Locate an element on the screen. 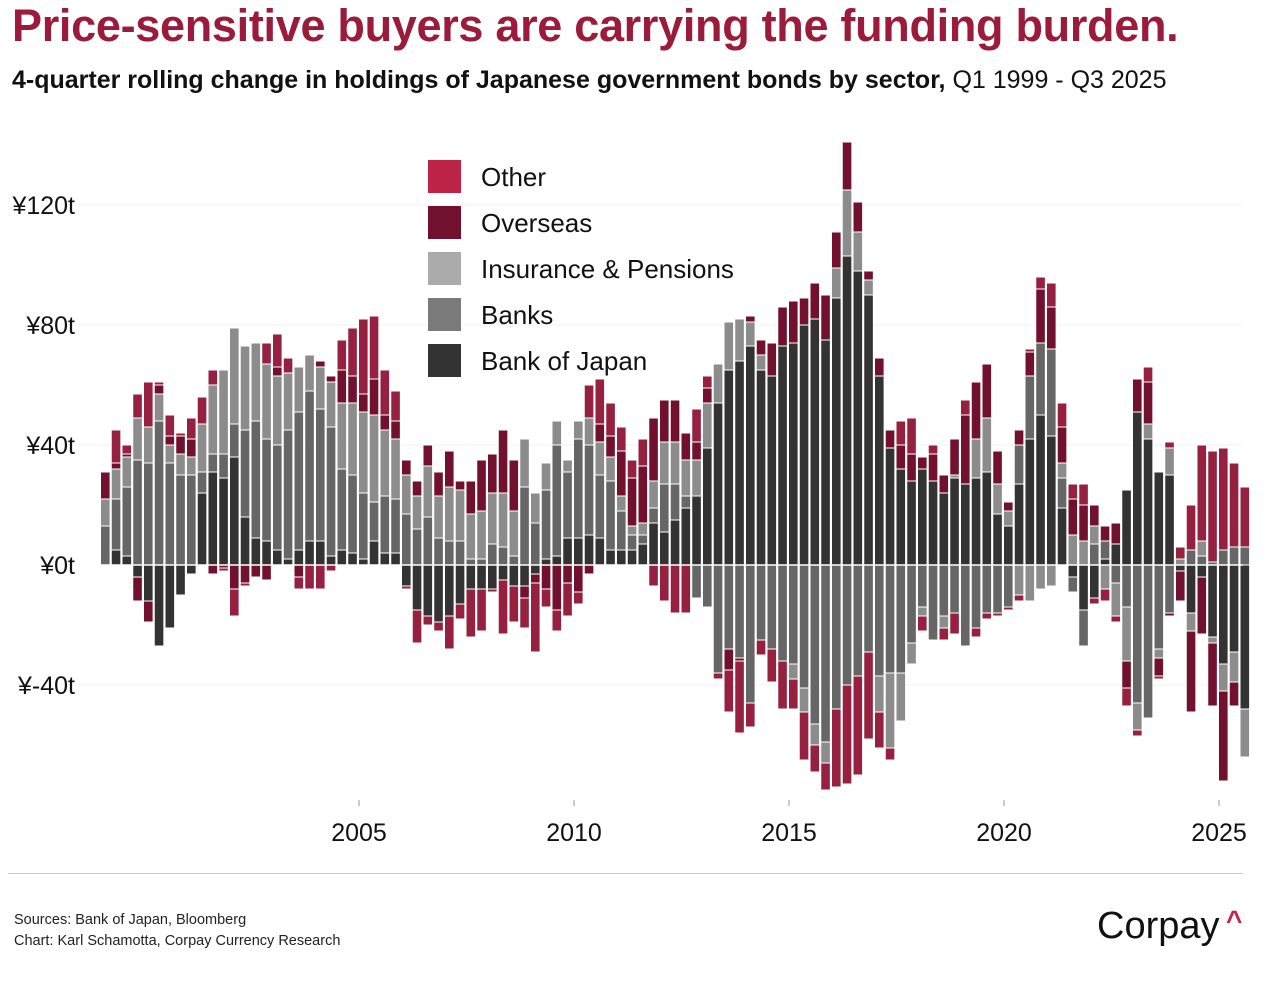  corpay-logo: Corpay is located at coordinates (1158, 926).